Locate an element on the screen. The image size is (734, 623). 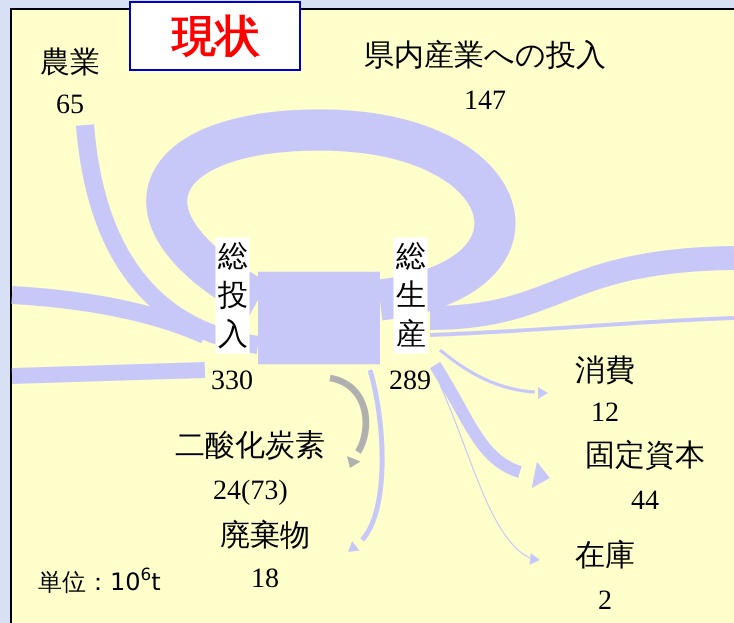
category-label: 廃棄物 is located at coordinates (265, 535).